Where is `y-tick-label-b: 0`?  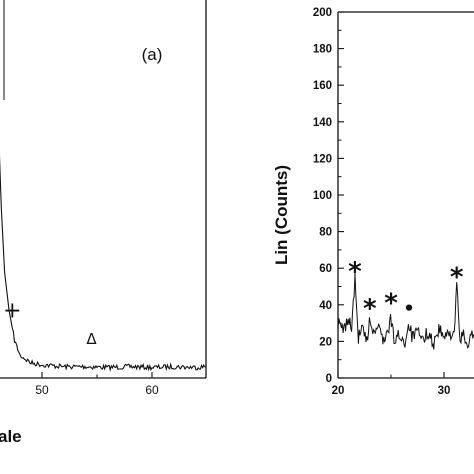 y-tick-label-b: 0 is located at coordinates (329, 379).